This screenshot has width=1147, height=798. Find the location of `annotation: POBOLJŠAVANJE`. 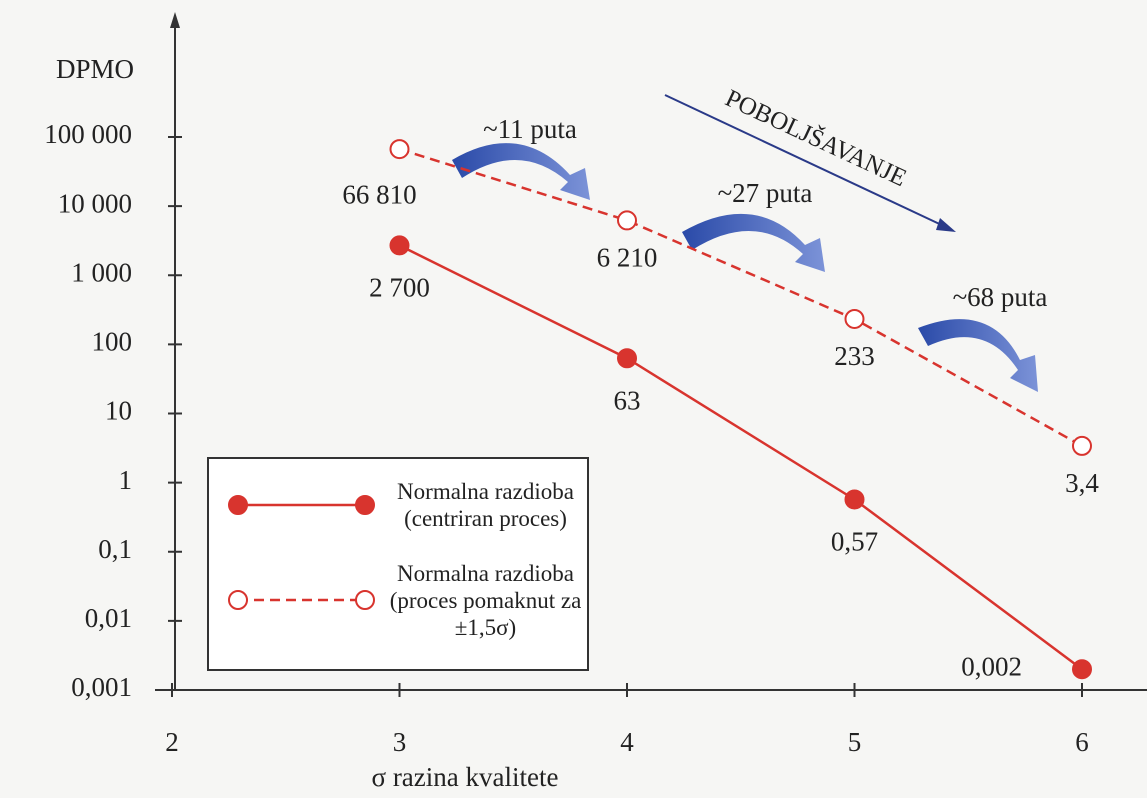

annotation: POBOLJŠAVANJE is located at coordinates (816, 137).